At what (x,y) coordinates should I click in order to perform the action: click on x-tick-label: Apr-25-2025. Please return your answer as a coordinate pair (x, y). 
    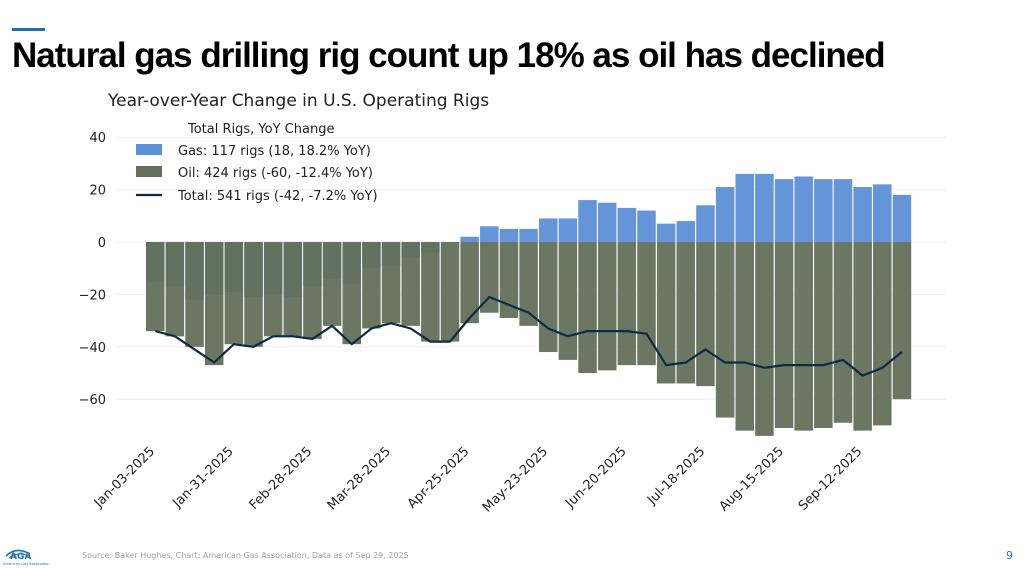
    Looking at the image, I should click on (439, 478).